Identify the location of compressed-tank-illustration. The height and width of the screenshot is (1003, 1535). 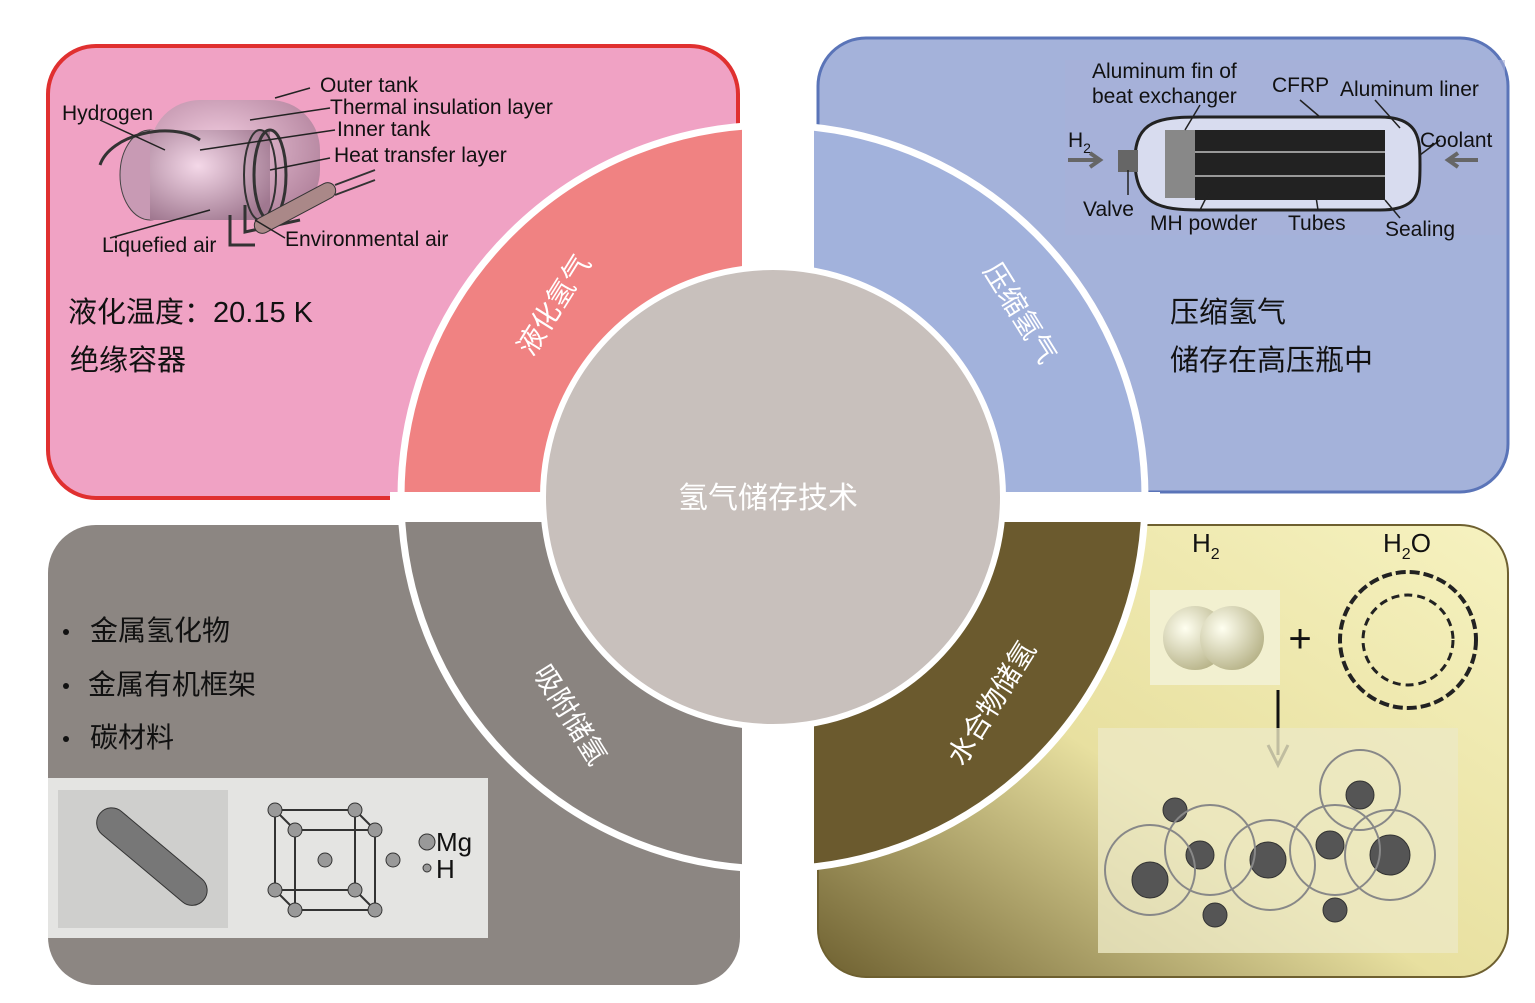
(1285, 147).